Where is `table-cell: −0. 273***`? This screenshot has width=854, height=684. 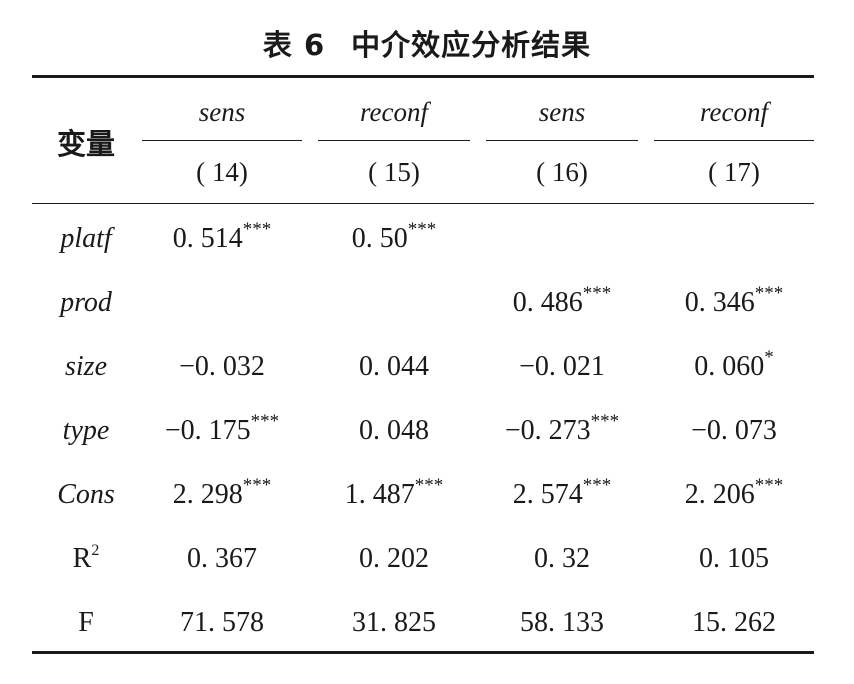
table-cell: −0. 273*** is located at coordinates (562, 428).